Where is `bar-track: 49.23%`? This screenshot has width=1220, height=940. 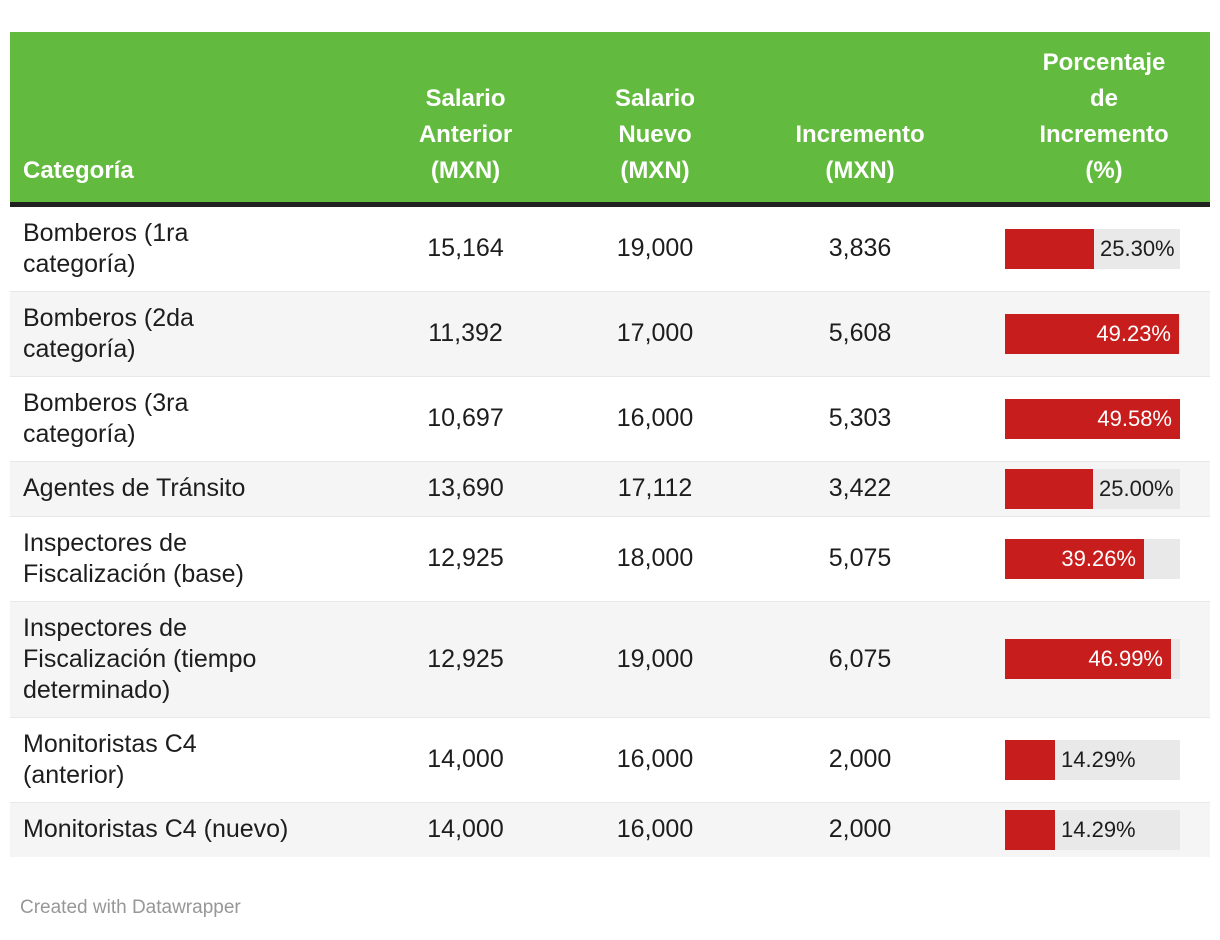
bar-track: 49.23% is located at coordinates (1092, 333).